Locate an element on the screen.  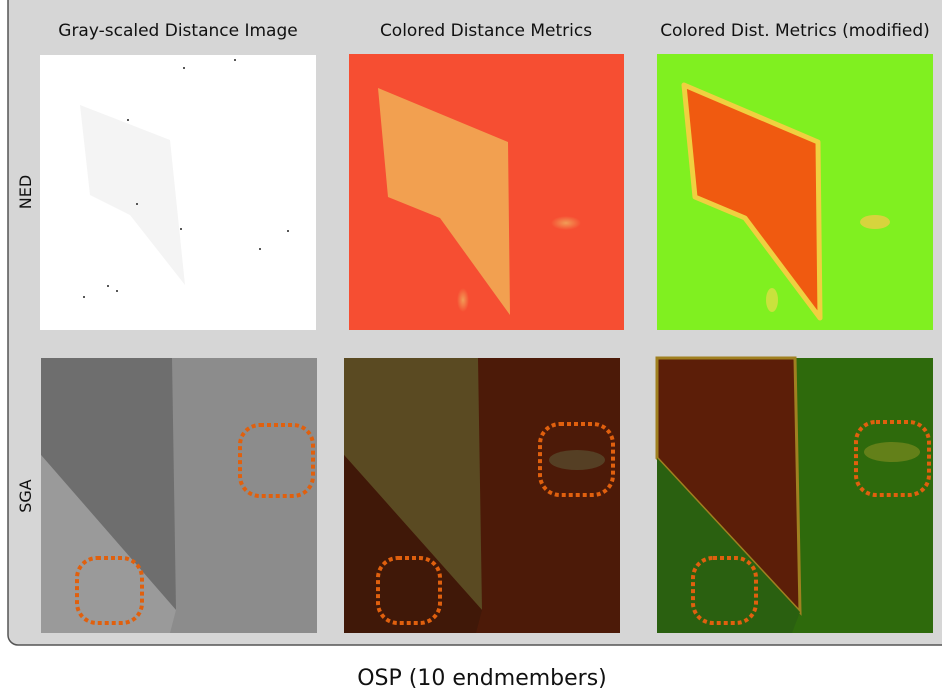
column-title: Colored Dist. Metrics (modified) is located at coordinates (795, 31).